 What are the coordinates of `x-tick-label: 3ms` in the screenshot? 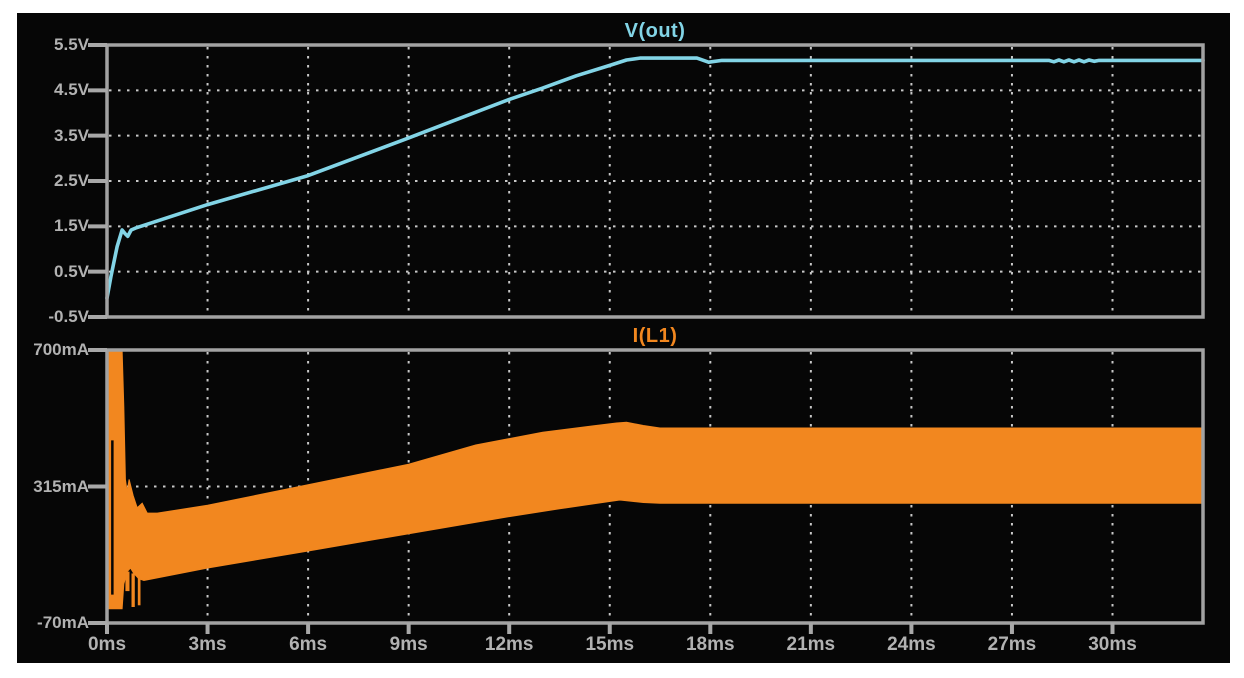 It's located at (207, 644).